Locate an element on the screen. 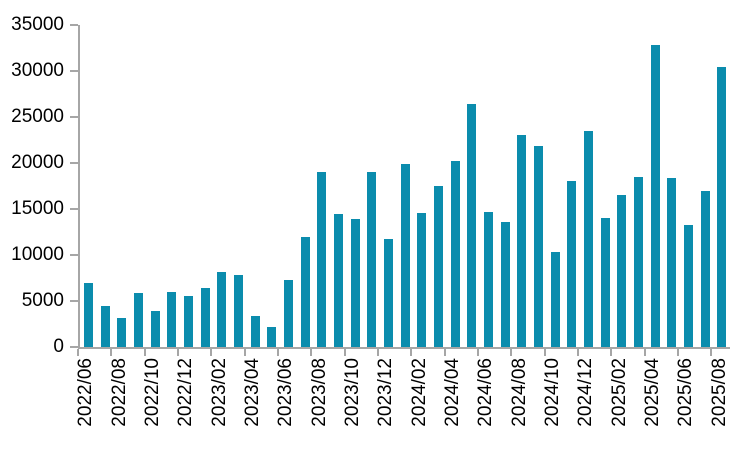 This screenshot has width=750, height=450. bar-2022/08 is located at coordinates (122, 332).